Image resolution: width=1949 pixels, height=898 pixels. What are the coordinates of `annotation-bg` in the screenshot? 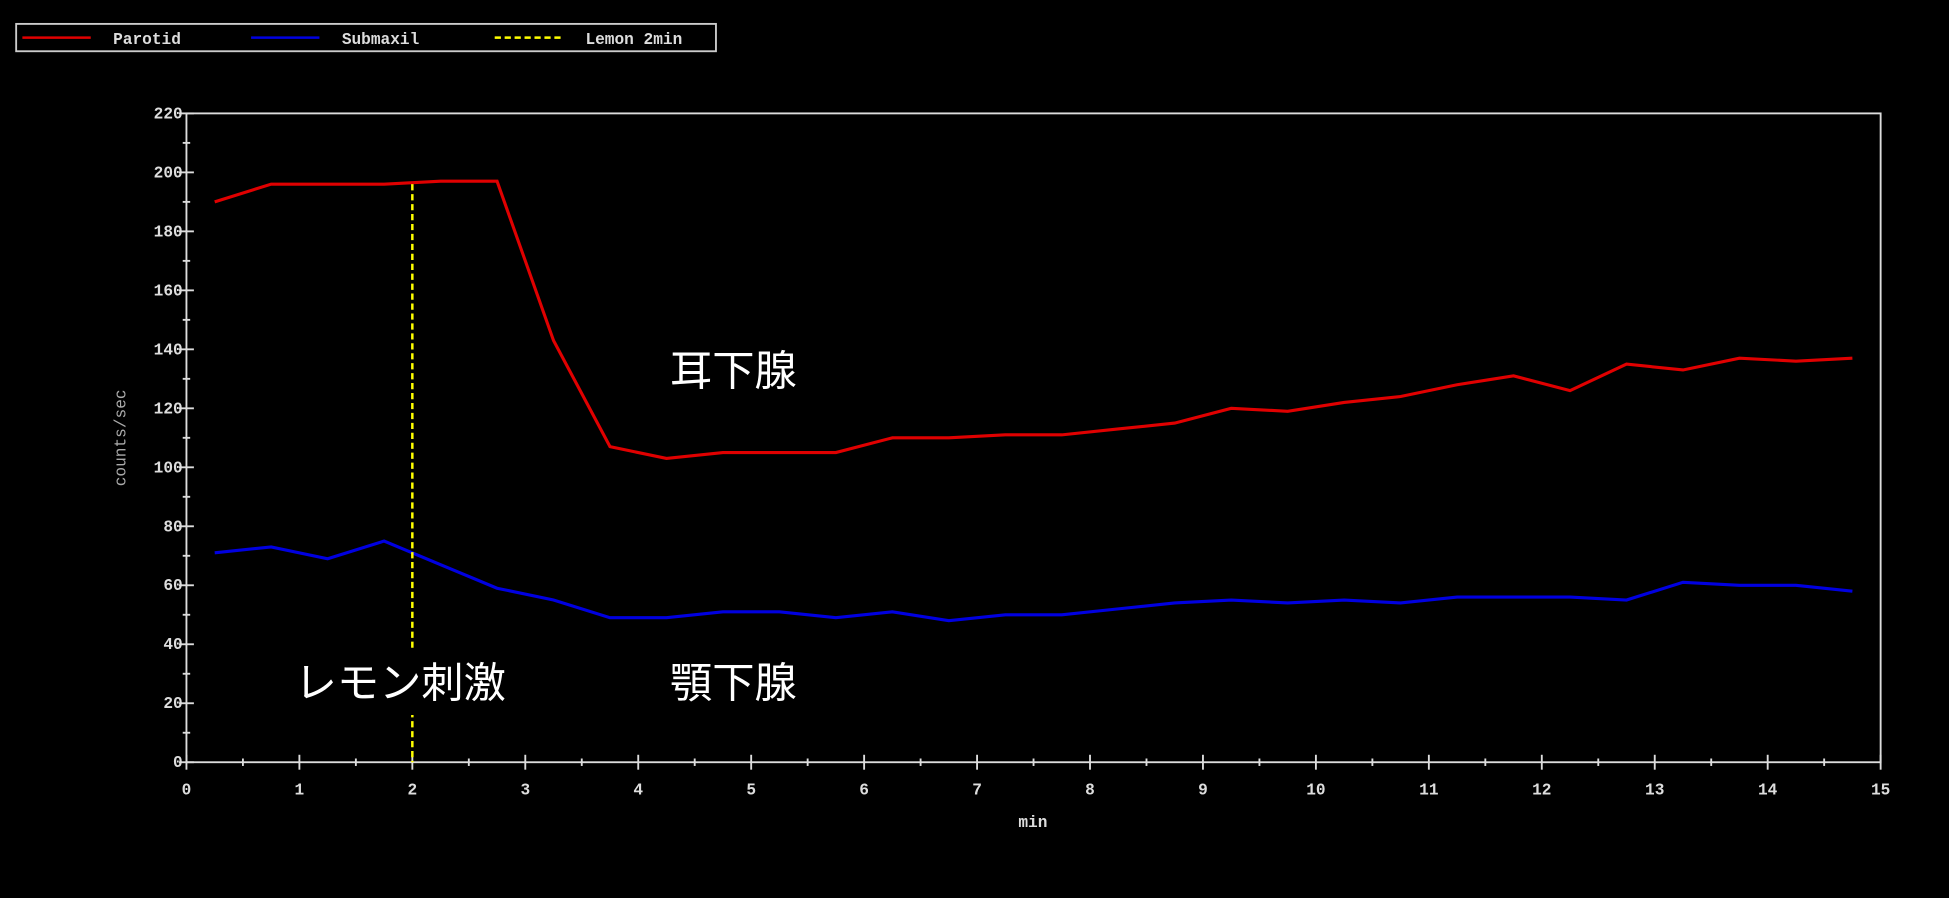 It's located at (400, 682).